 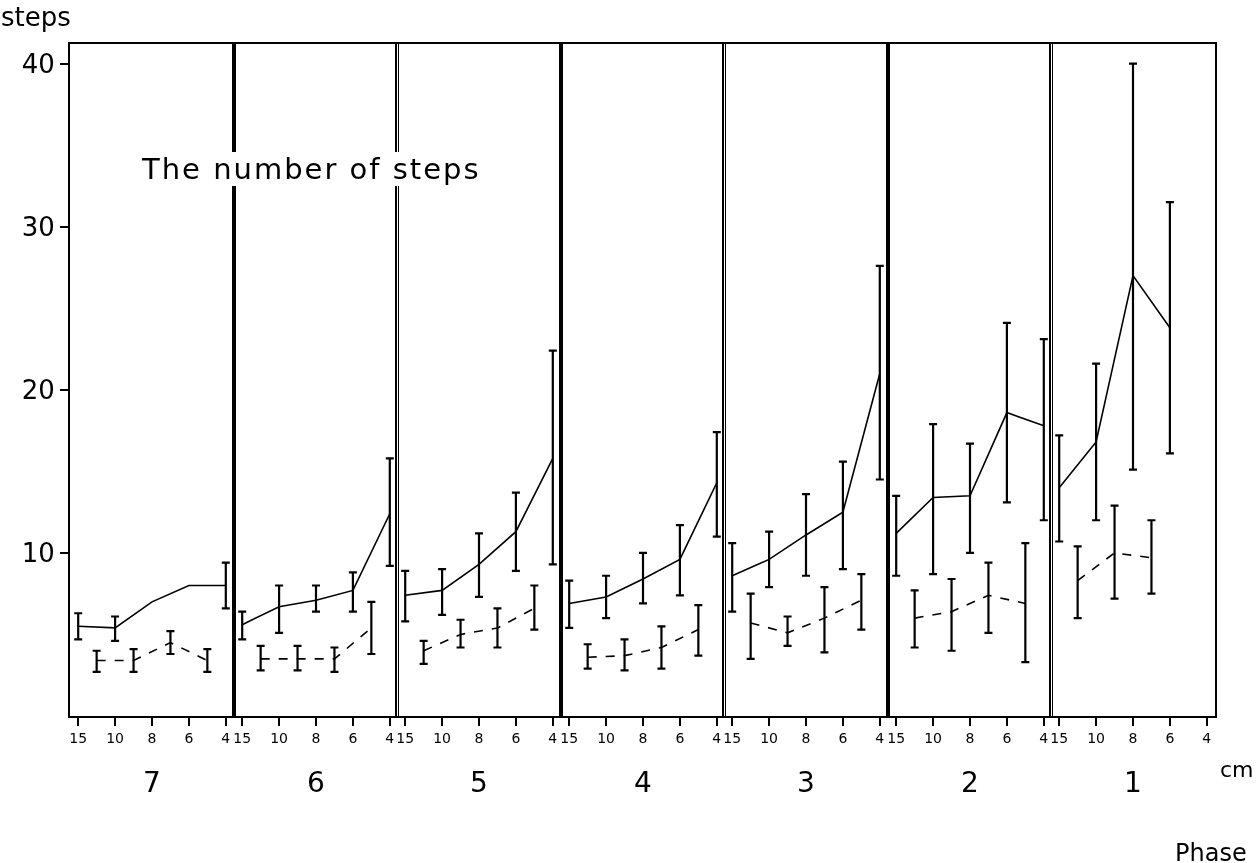 What do you see at coordinates (1133, 783) in the screenshot?
I see `x-axis-title: 1` at bounding box center [1133, 783].